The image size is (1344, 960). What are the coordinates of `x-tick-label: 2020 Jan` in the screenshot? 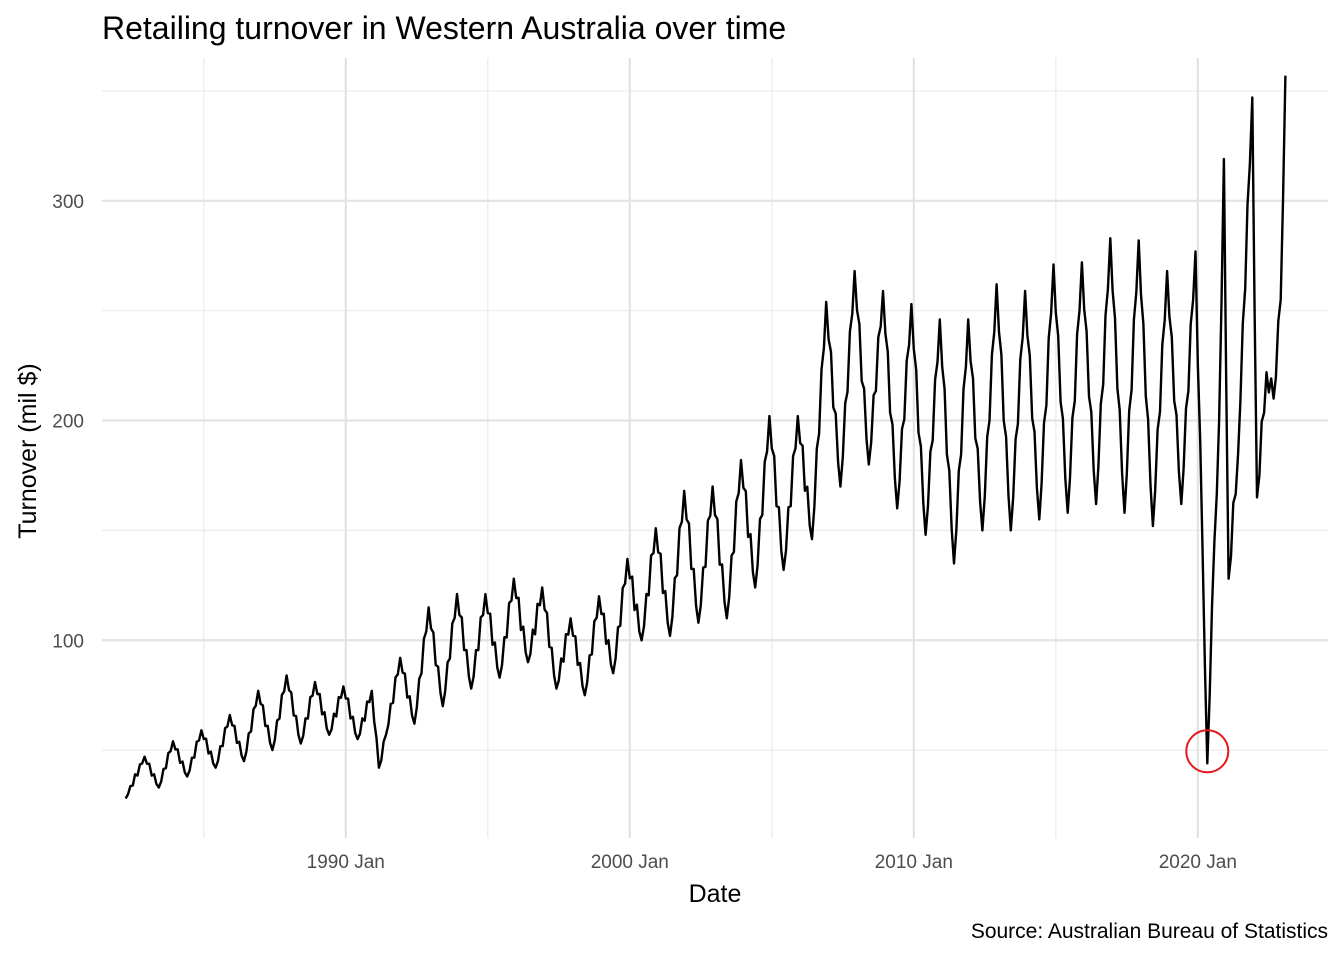 It's located at (1198, 862).